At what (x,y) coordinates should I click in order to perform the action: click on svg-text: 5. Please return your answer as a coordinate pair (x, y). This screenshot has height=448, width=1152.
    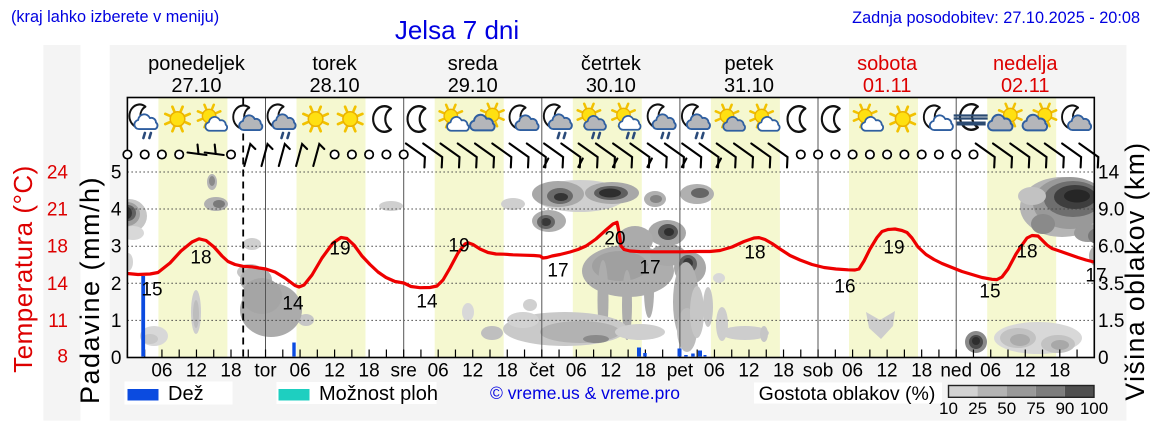
    Looking at the image, I should click on (116, 173).